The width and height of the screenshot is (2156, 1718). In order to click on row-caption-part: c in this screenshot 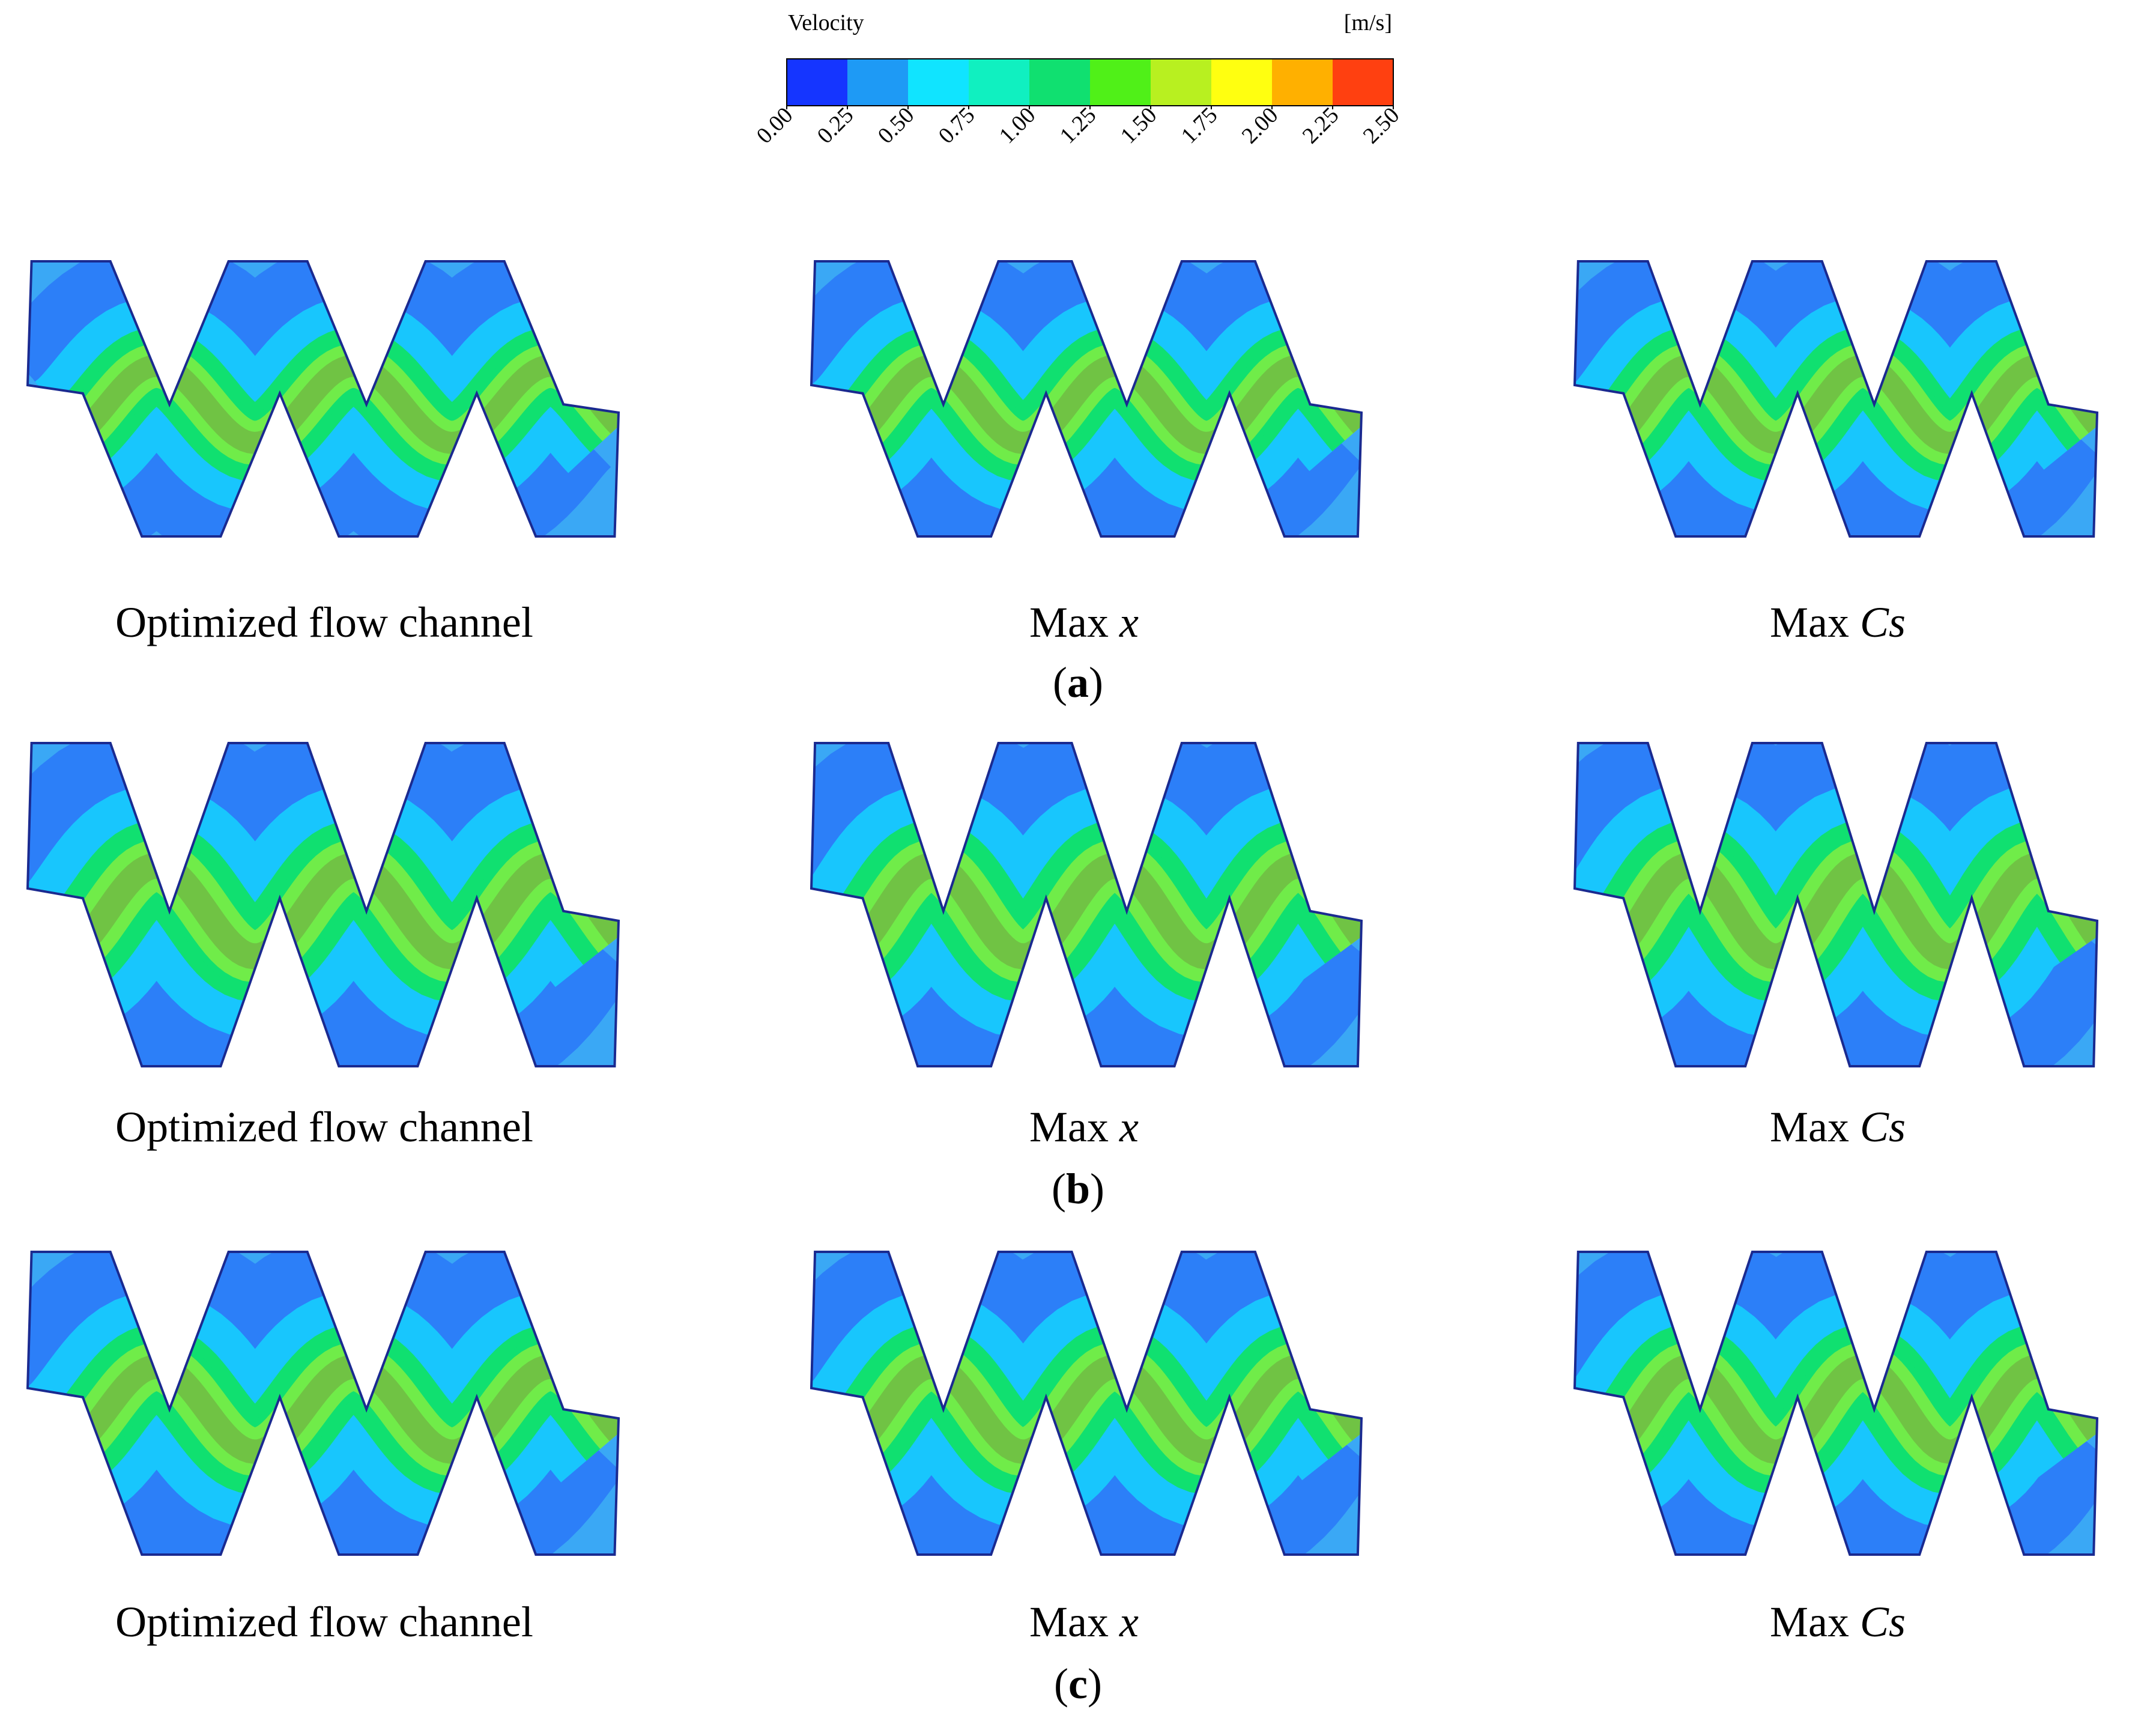, I will do `click(1078, 1684)`.